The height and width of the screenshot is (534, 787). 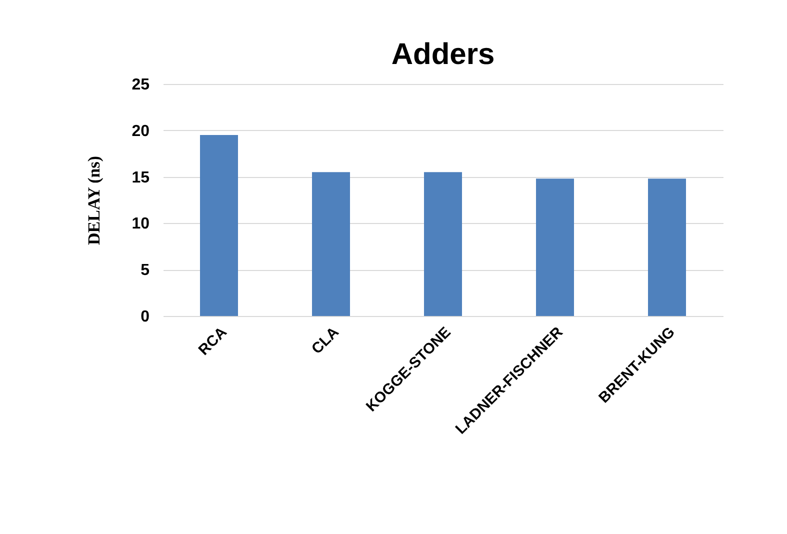 What do you see at coordinates (141, 224) in the screenshot?
I see `y-tick-label: 10` at bounding box center [141, 224].